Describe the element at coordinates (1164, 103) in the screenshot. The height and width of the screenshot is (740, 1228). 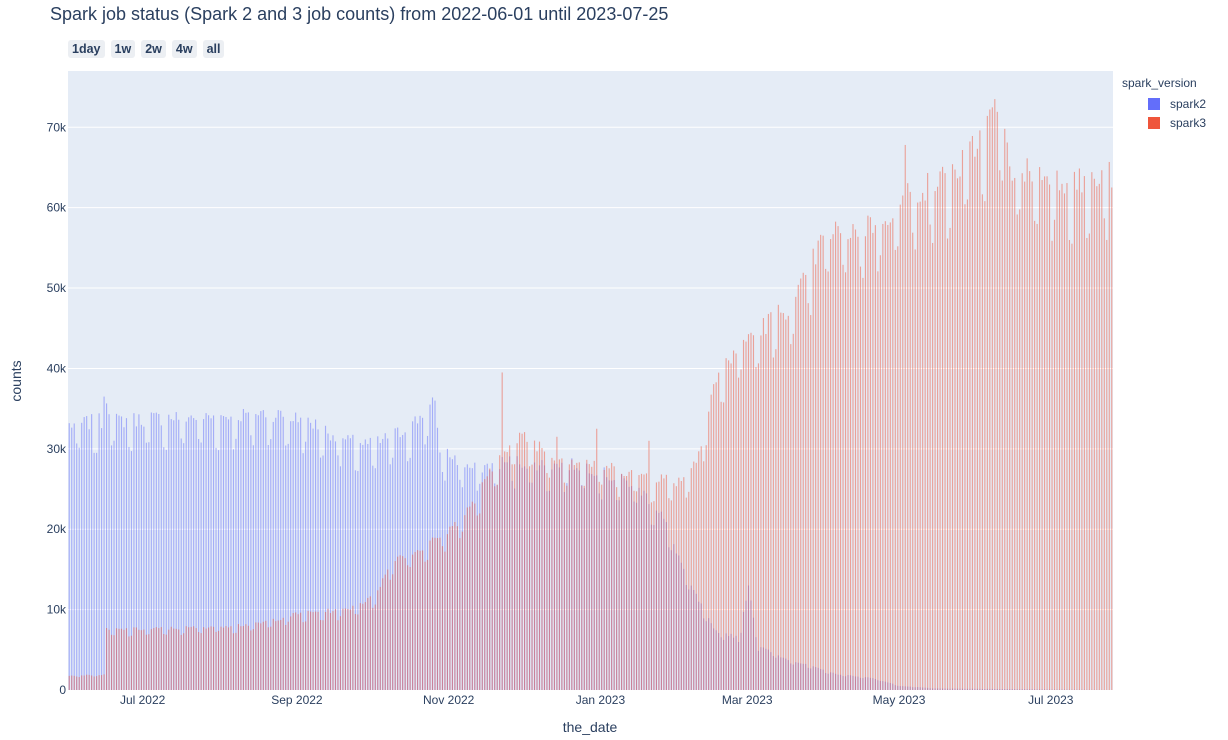
I see `legend-item-spark2: spark2` at that location.